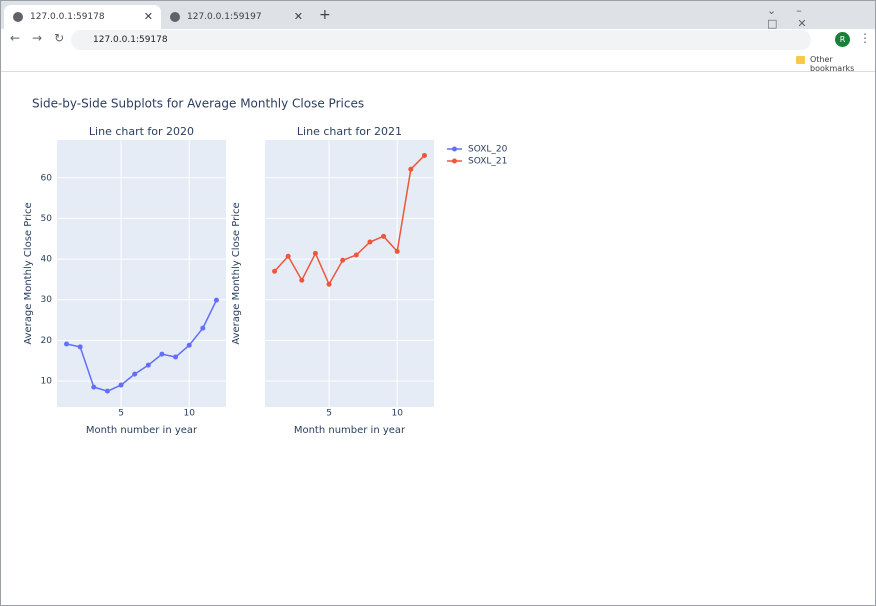 The height and width of the screenshot is (606, 876). Describe the element at coordinates (47, 300) in the screenshot. I see `y-tick-label: 30` at that location.